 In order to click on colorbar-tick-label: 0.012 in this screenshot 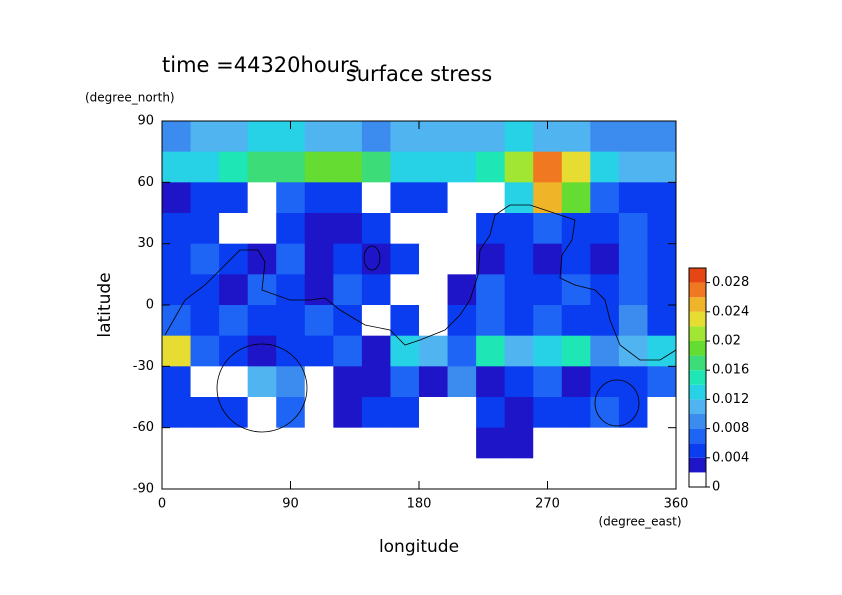, I will do `click(730, 399)`.